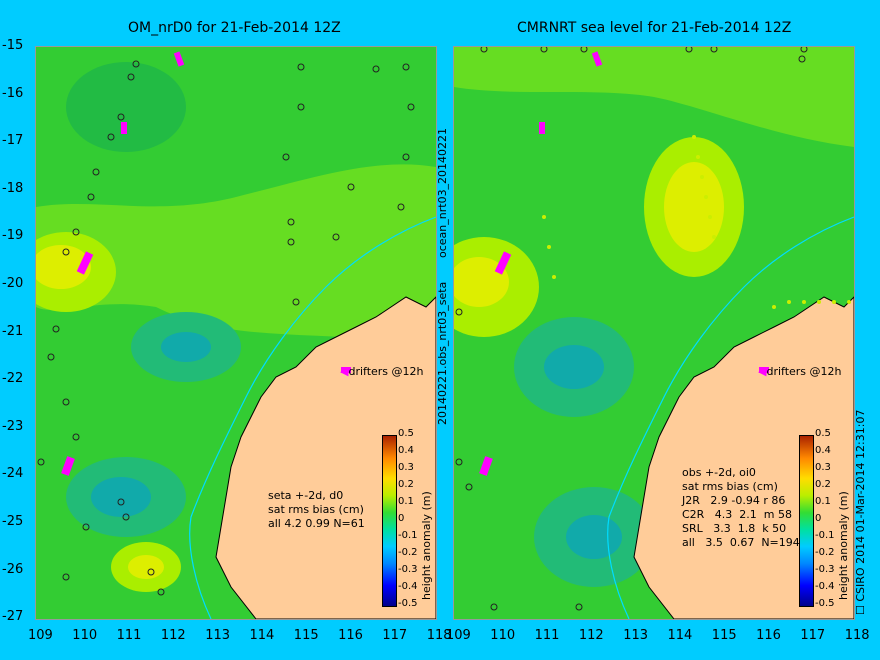 The image size is (880, 660). What do you see at coordinates (126, 107) in the screenshot?
I see `cool-area-top` at bounding box center [126, 107].